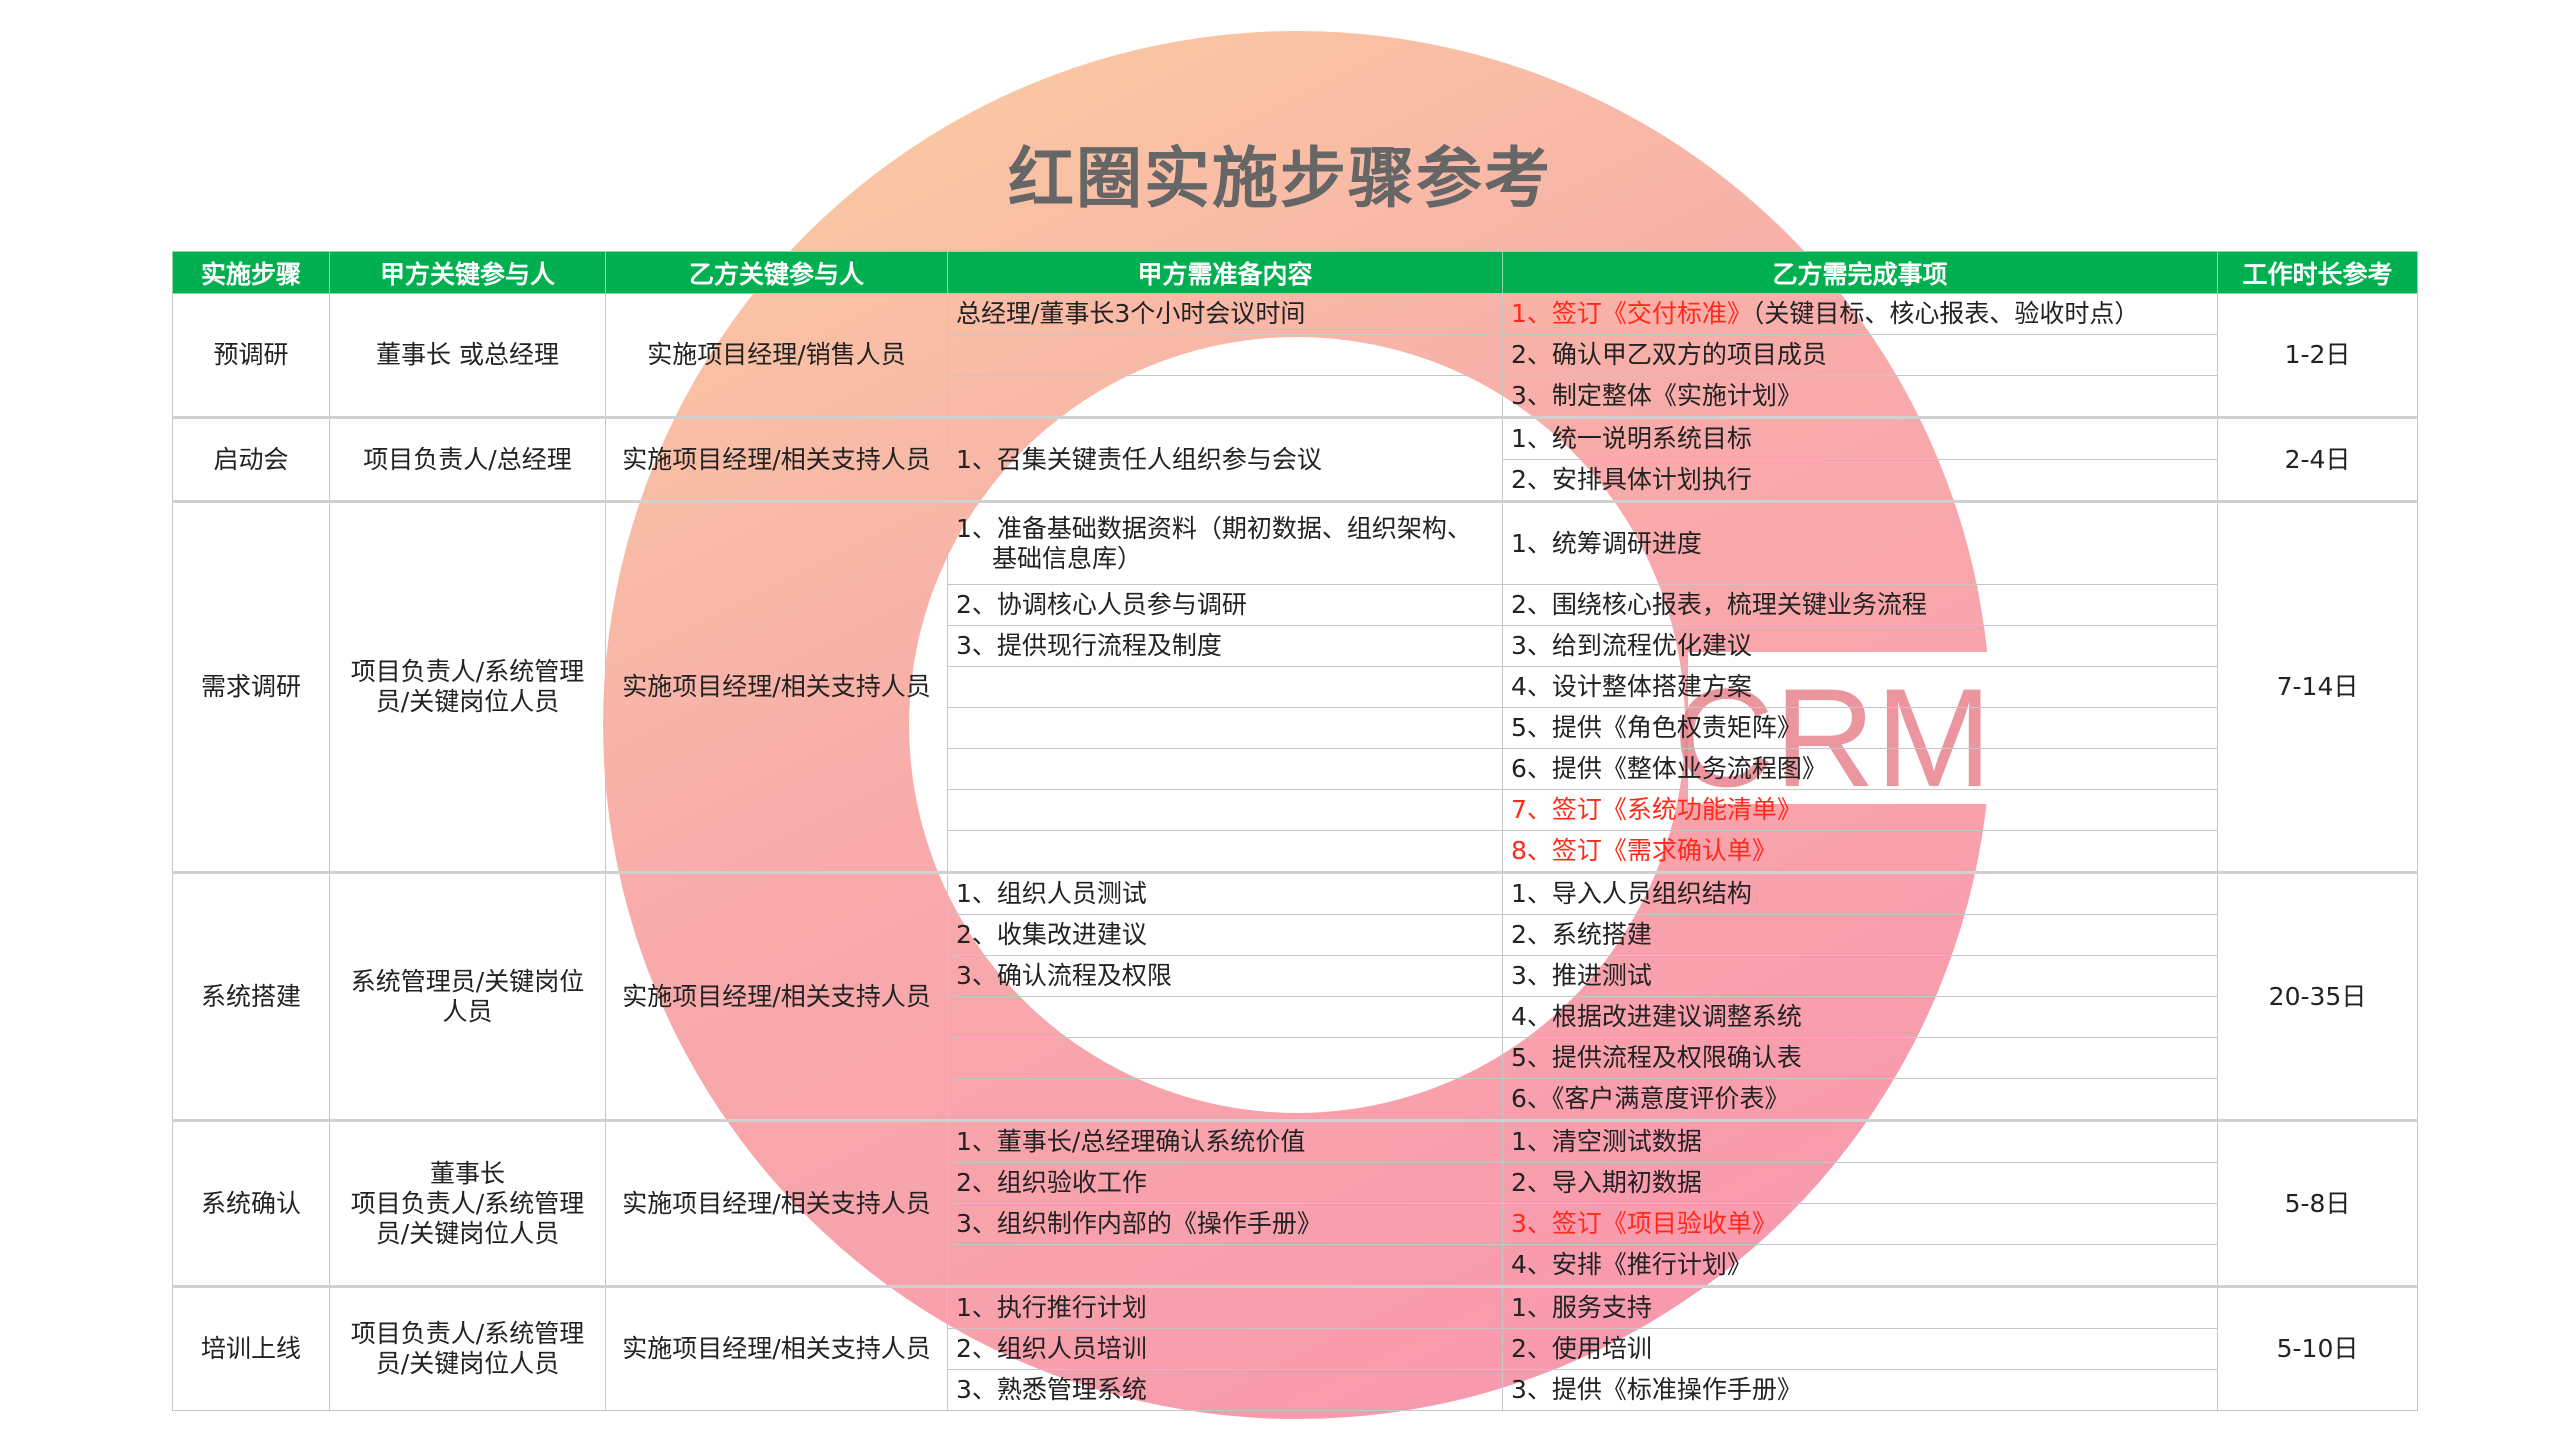 This screenshot has height=1440, width=2560. I want to click on task-cell: 4、安排《推行计划》, so click(1860, 1265).